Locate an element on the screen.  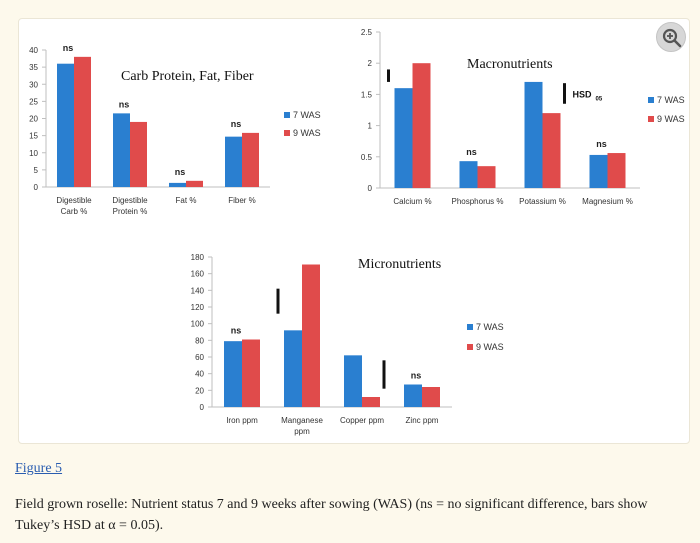
y-tick-label: 120 is located at coordinates (198, 307).